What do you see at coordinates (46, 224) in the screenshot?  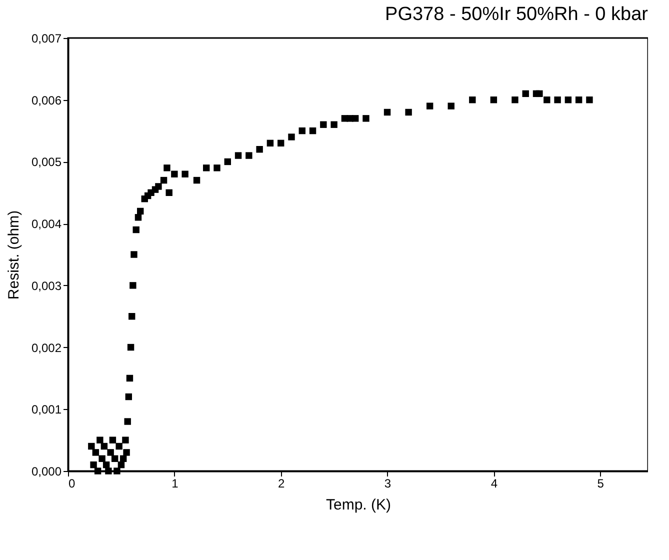 I see `y-tick-label: 0,004` at bounding box center [46, 224].